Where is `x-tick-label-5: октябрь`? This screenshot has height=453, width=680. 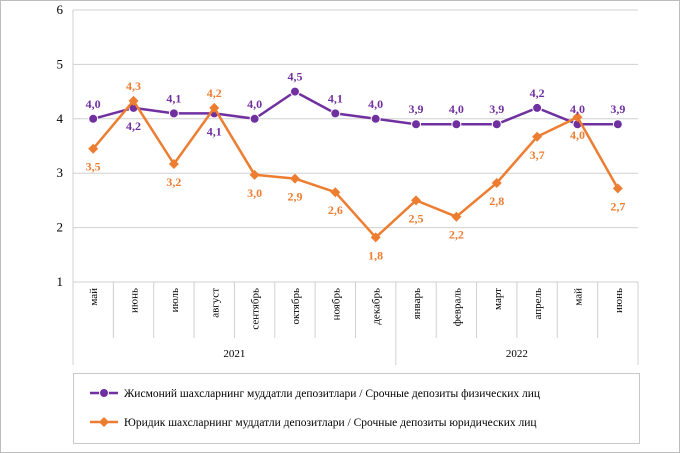 x-tick-label-5: октябрь is located at coordinates (296, 306).